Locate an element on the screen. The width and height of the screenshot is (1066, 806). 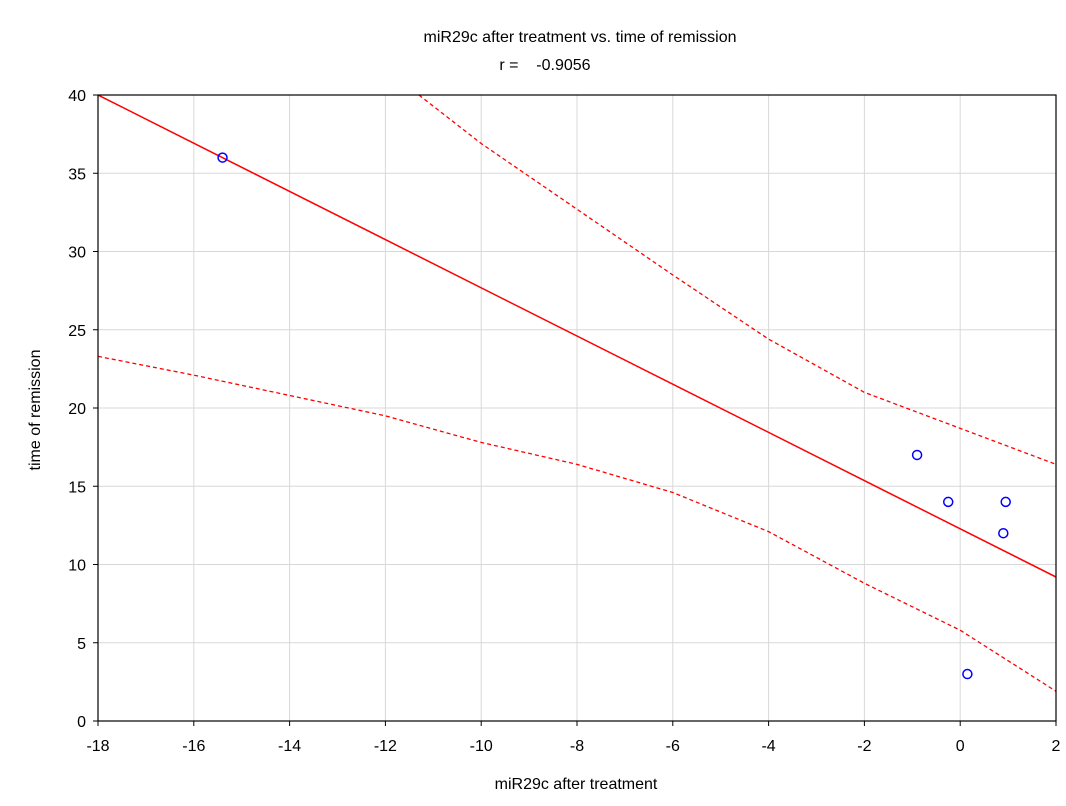
x-tick-label: -12 is located at coordinates (385, 746).